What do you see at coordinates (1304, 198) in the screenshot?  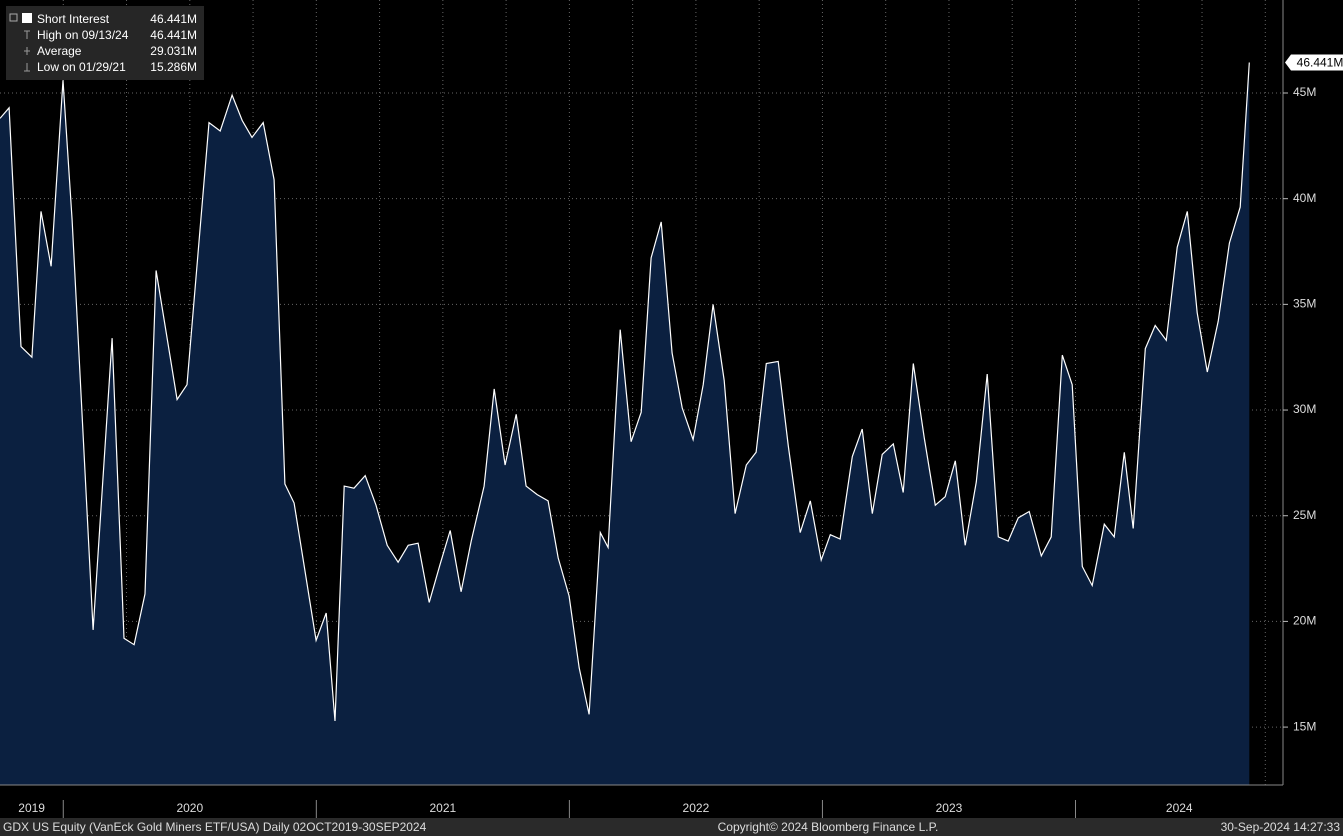 I see `y-tick-label: 40M` at bounding box center [1304, 198].